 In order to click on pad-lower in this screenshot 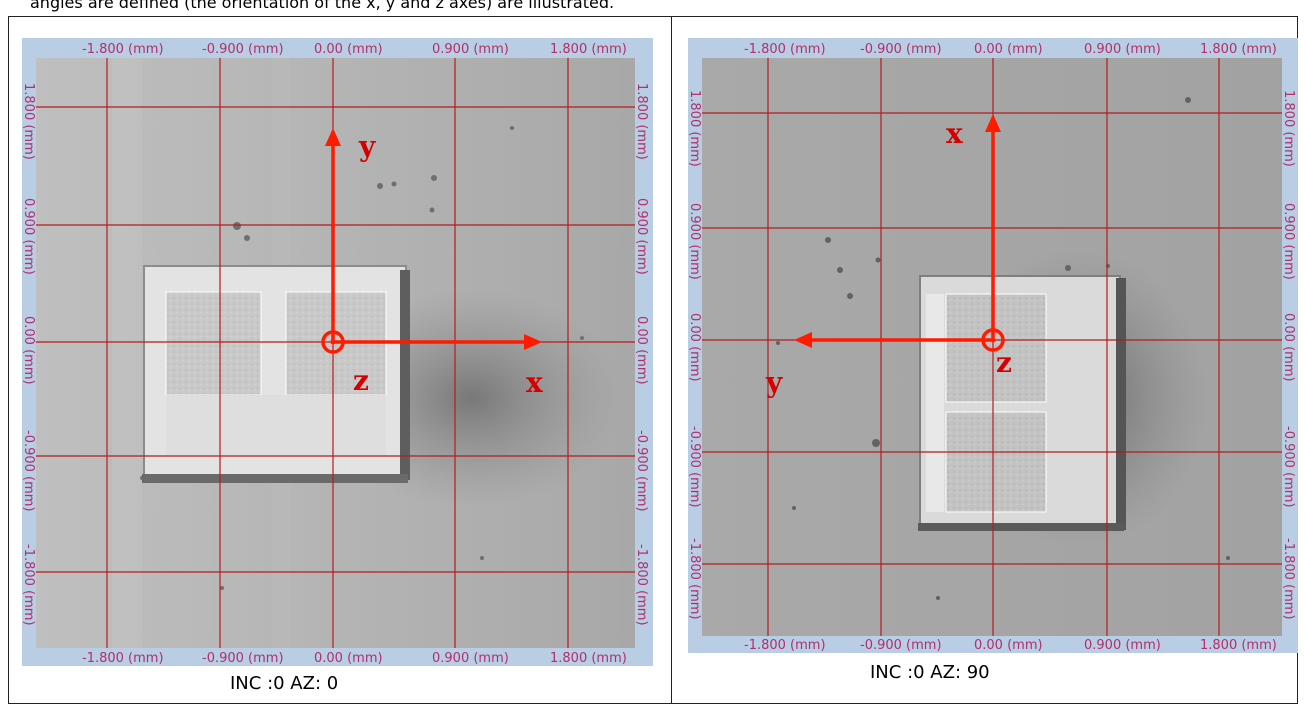, I will do `click(996, 462)`.